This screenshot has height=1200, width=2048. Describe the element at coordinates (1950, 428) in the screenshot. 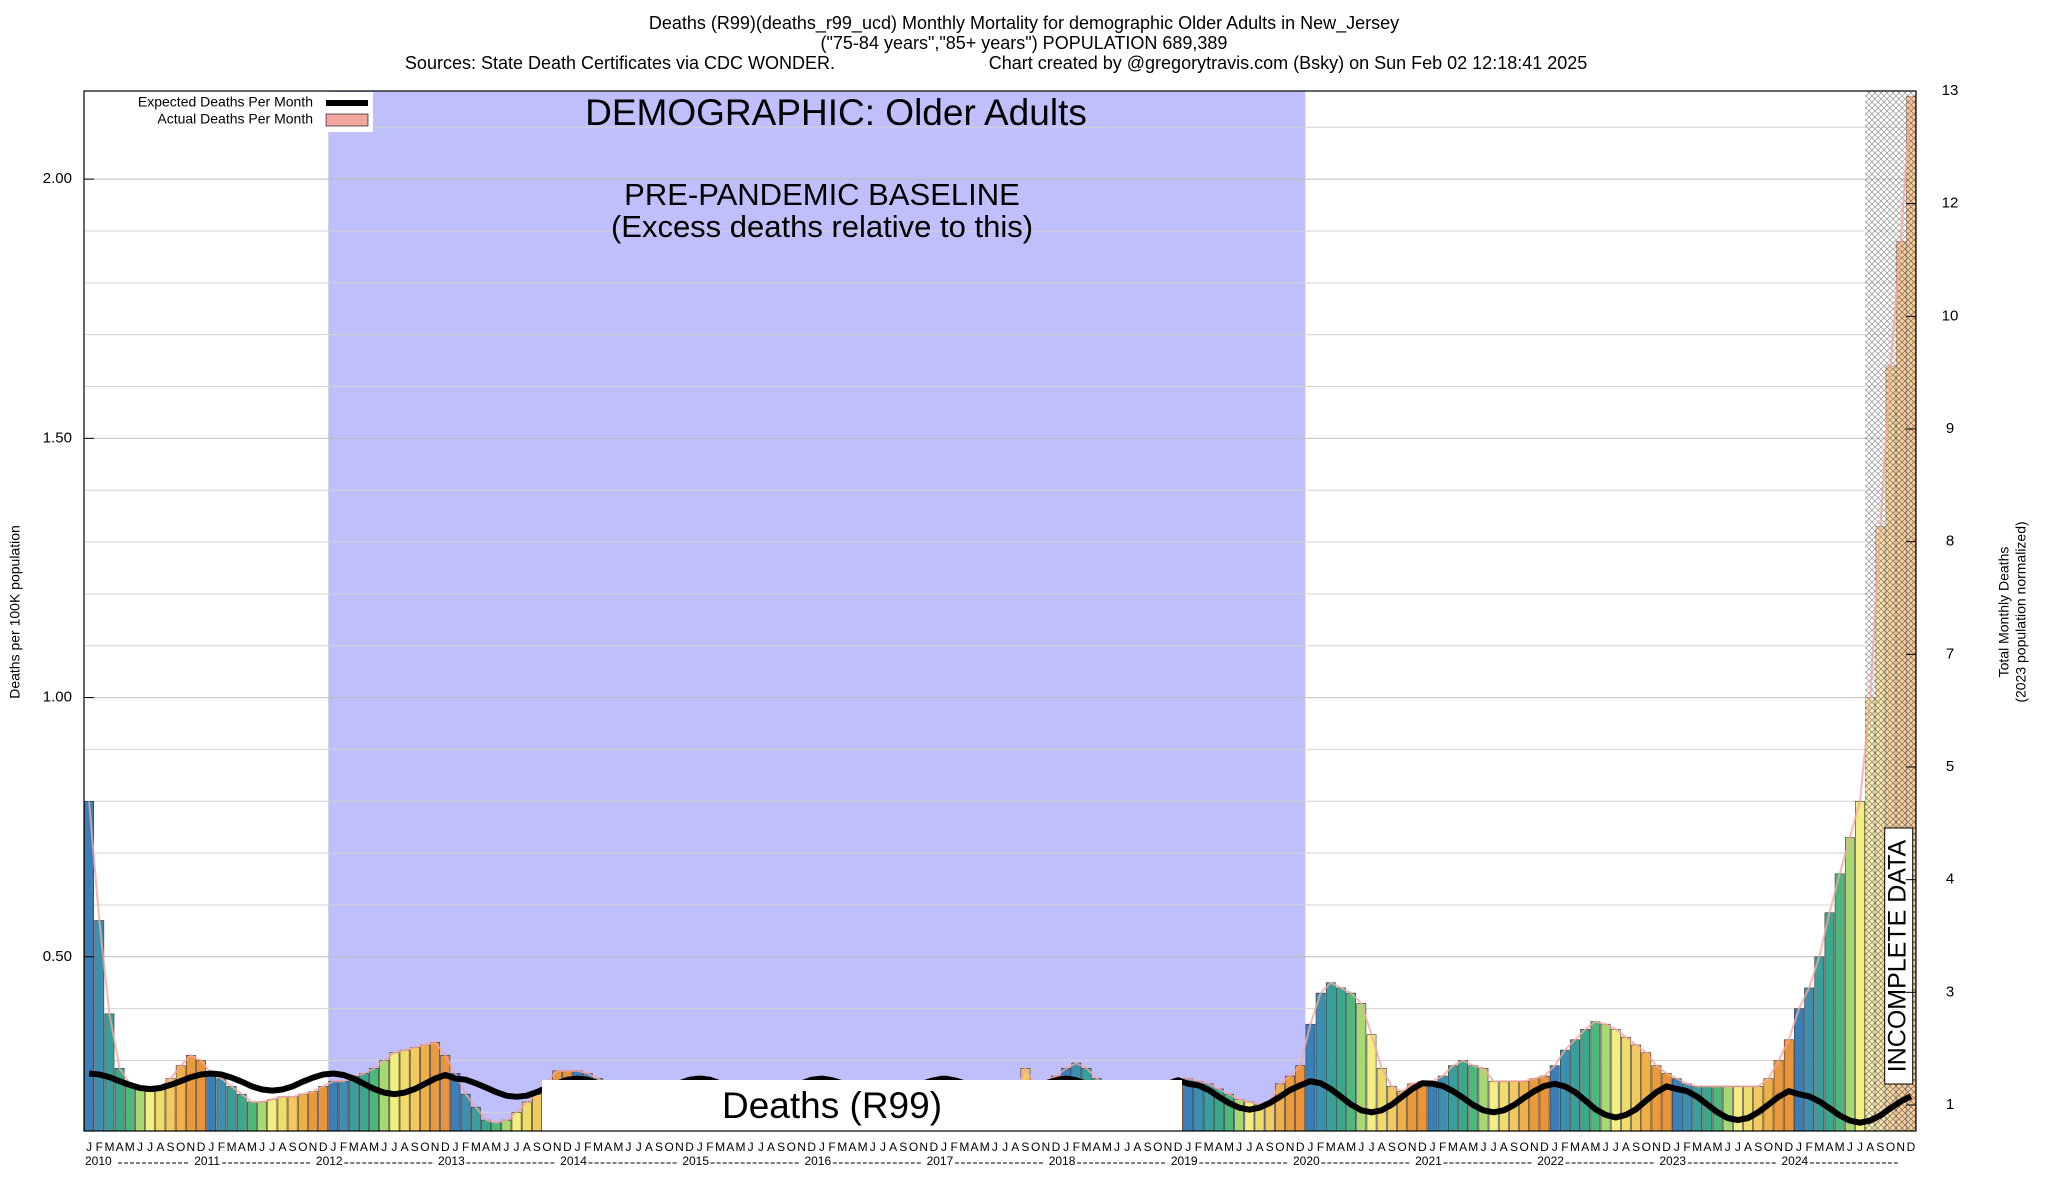

I see `y2-tick-label: 9` at that location.